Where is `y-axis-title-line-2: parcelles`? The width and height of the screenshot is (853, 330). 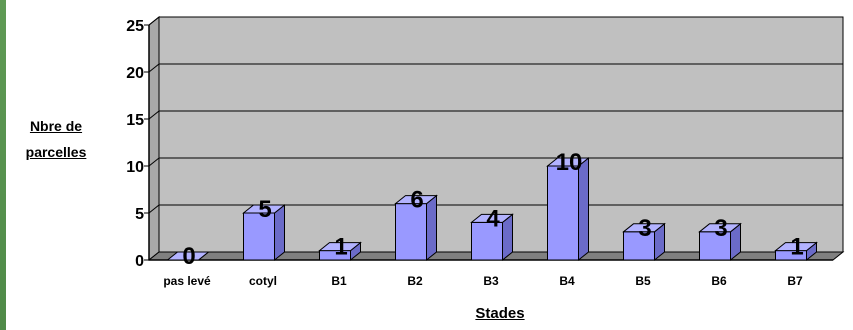
y-axis-title-line-2: parcelles is located at coordinates (56, 152).